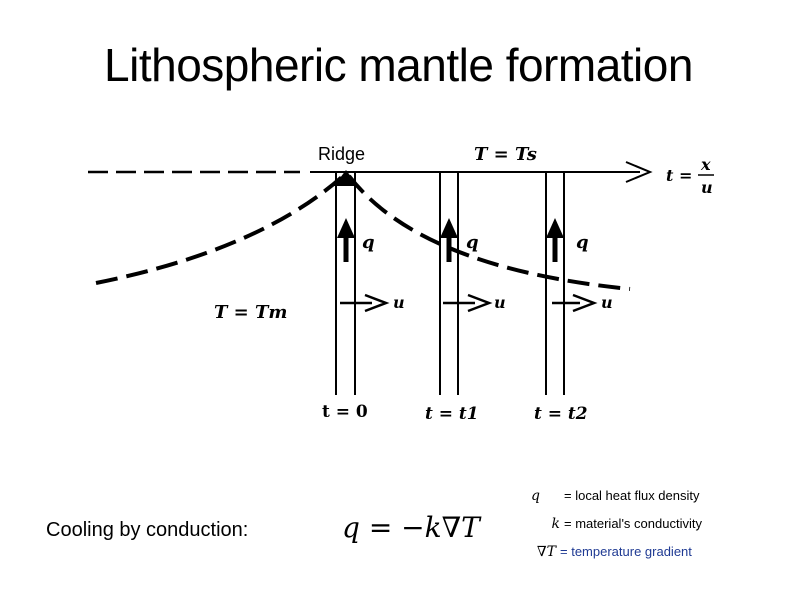 This screenshot has width=797, height=598. What do you see at coordinates (341, 154) in the screenshot?
I see `ridge-label: Ridge` at bounding box center [341, 154].